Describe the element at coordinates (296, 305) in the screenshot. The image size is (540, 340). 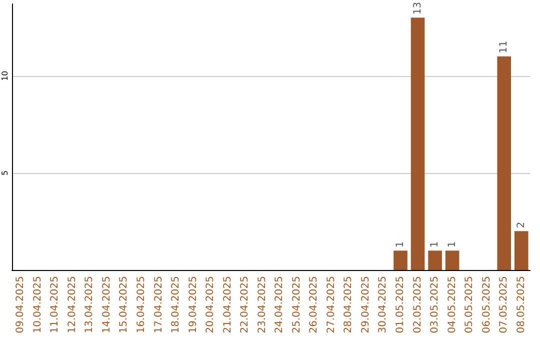
I see `x-tick-label: 25.04.2025` at that location.